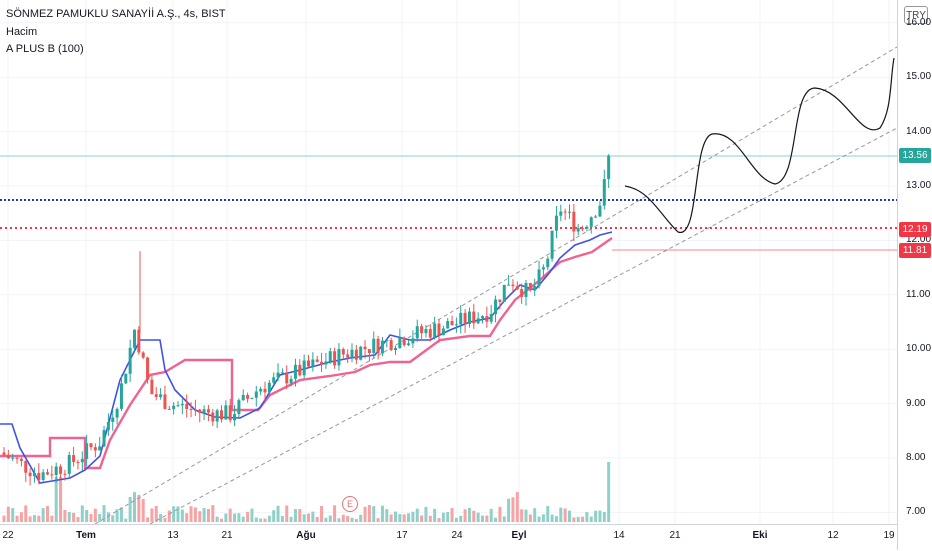 Image resolution: width=932 pixels, height=551 pixels. Describe the element at coordinates (914, 275) in the screenshot. I see `price-axis` at that location.